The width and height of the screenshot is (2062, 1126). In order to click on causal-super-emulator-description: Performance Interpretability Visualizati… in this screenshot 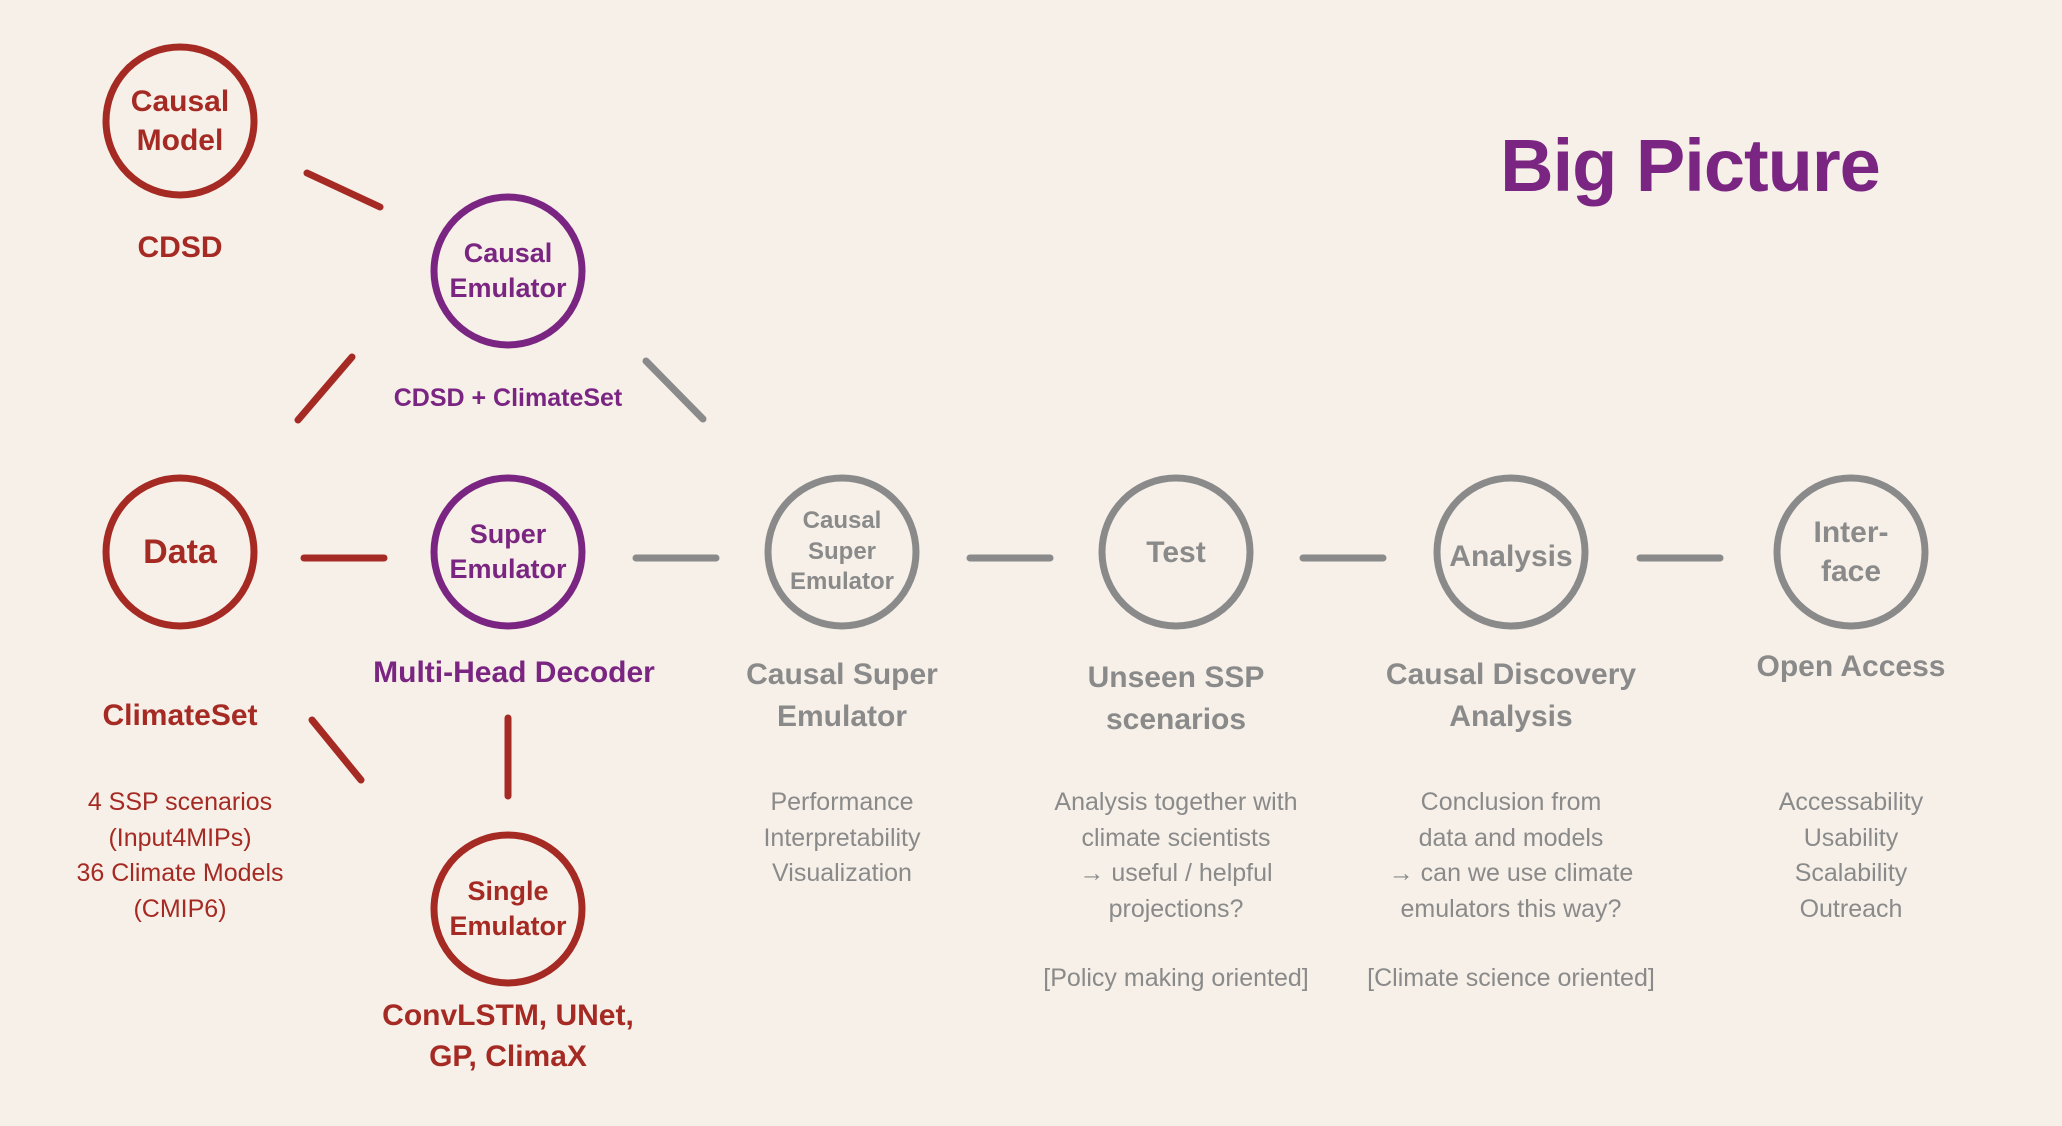, I will do `click(842, 837)`.